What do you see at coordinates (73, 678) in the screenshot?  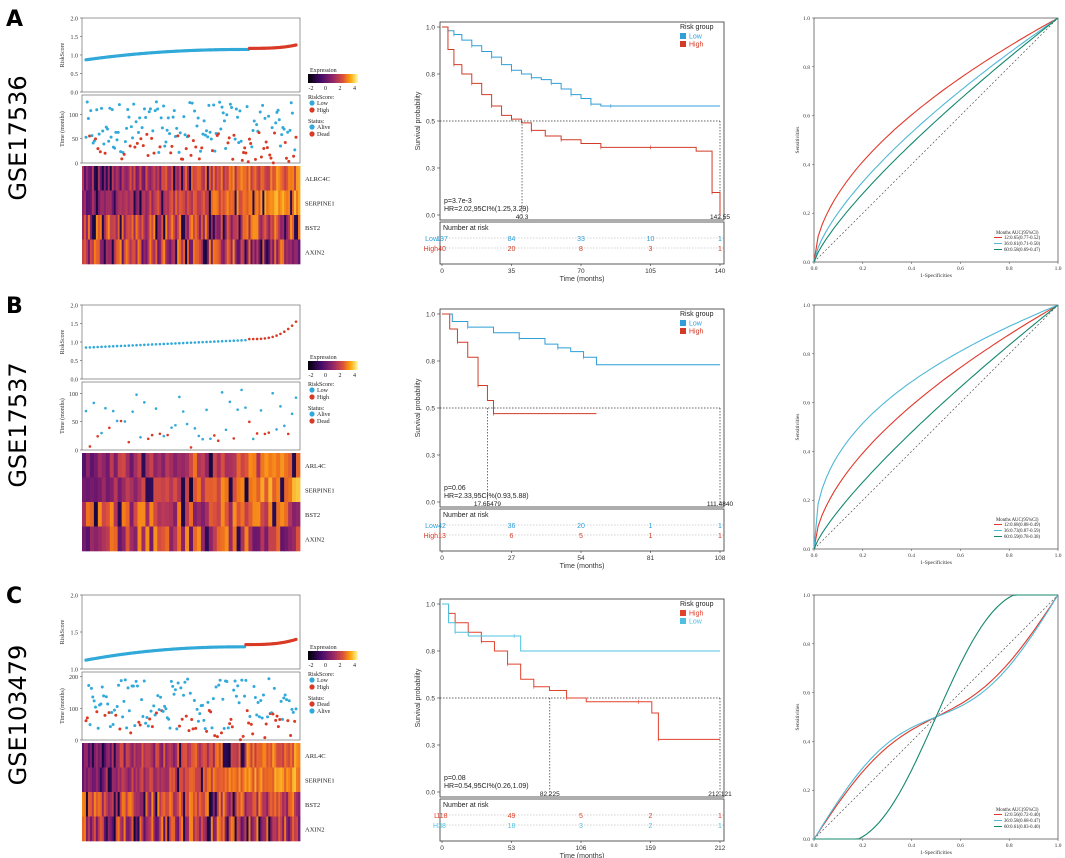 I see `time-tick-label: 200` at bounding box center [73, 678].